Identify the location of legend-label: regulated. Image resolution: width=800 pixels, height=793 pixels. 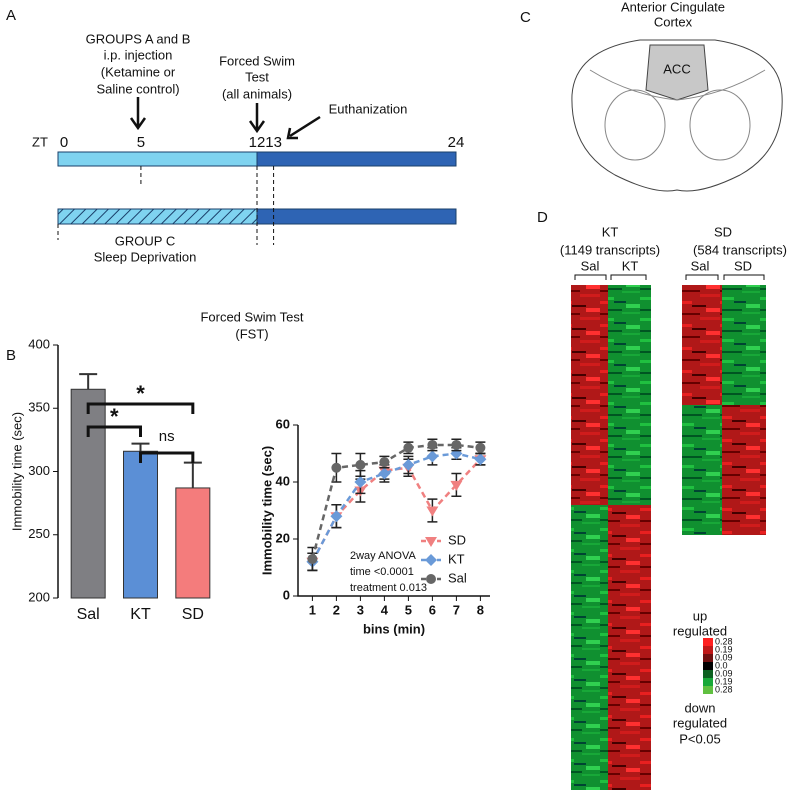
(700, 722).